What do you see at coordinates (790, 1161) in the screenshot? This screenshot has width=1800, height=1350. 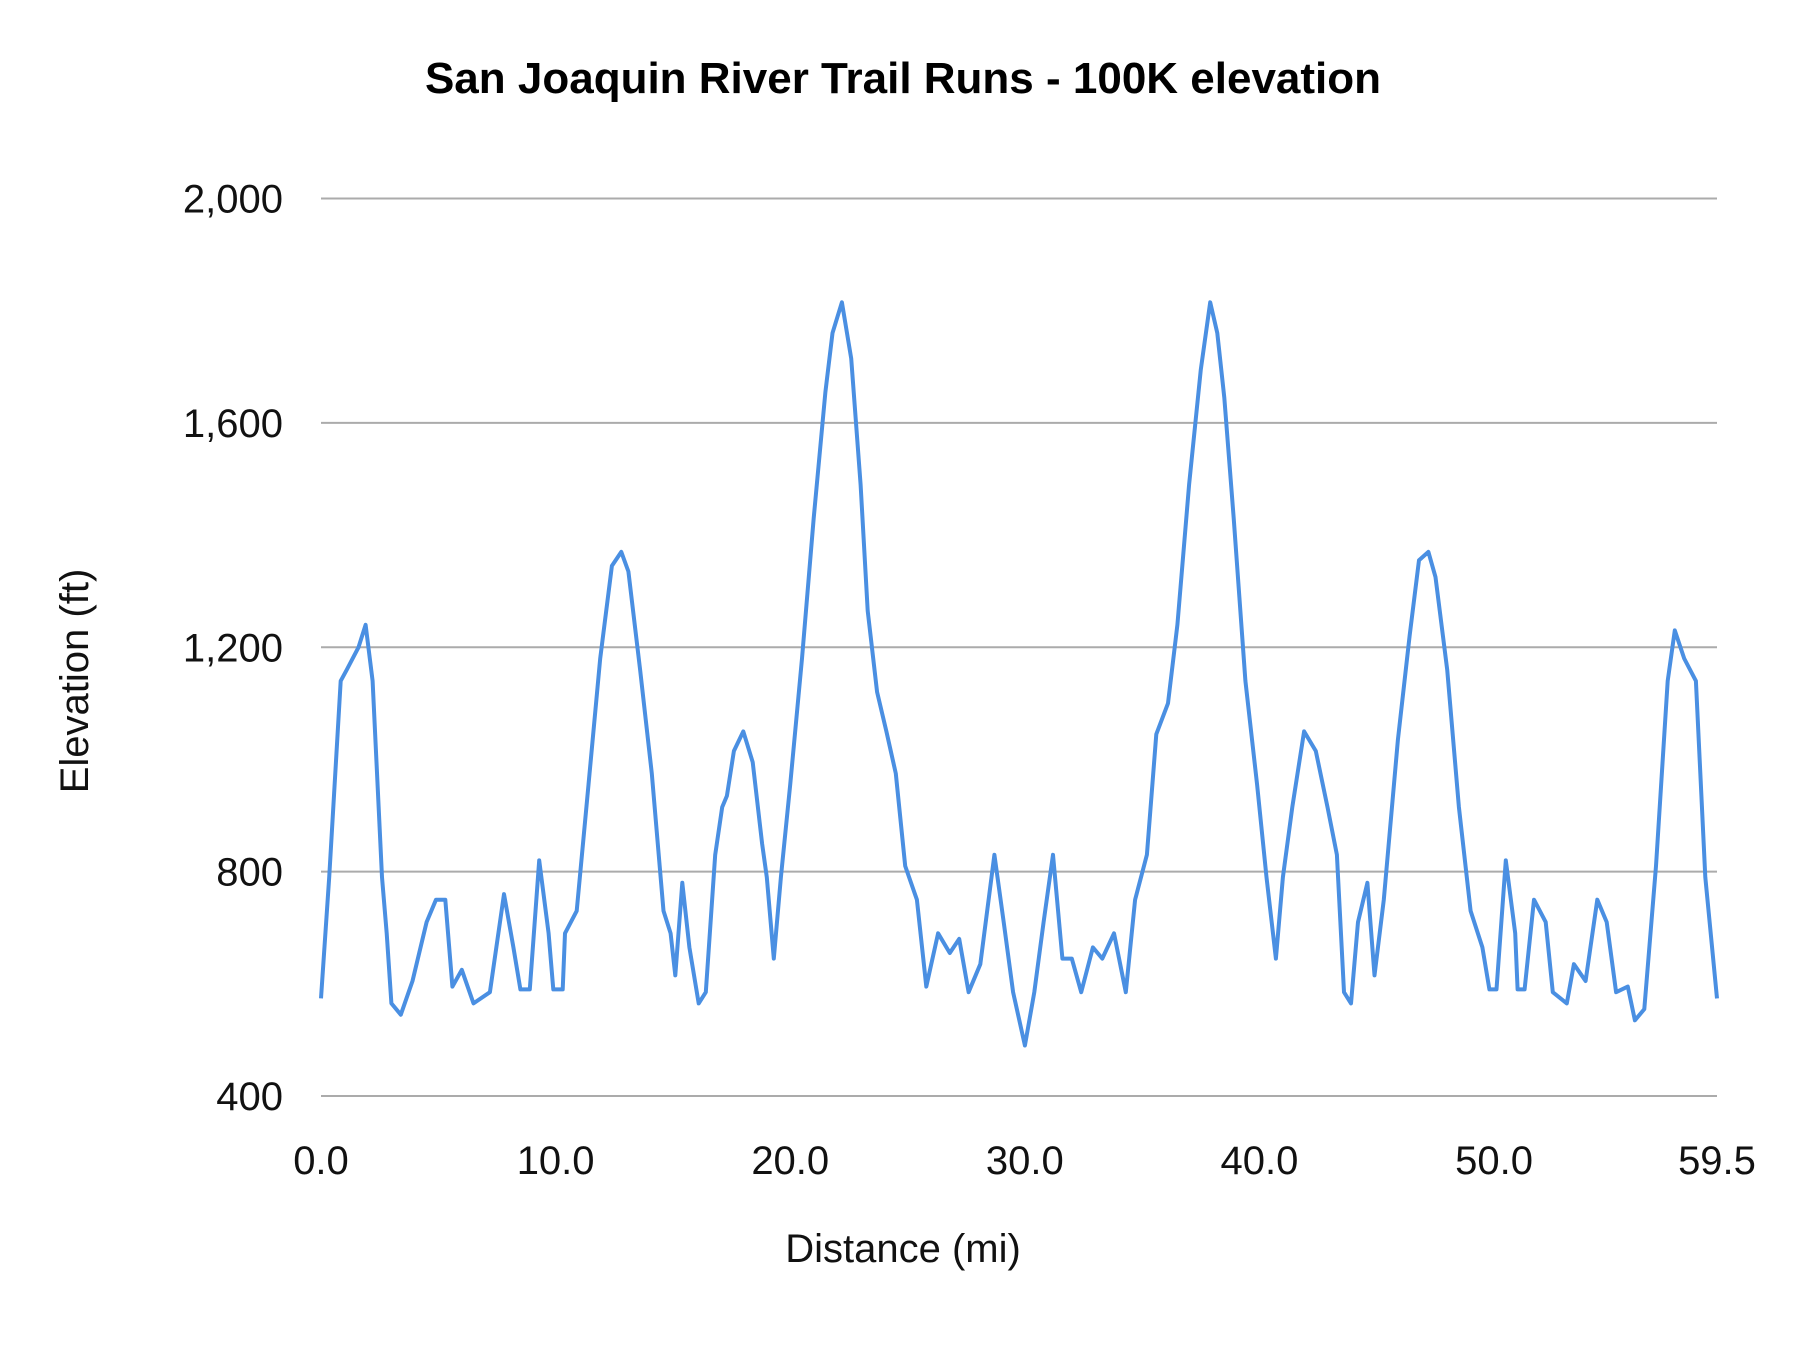 I see `x-tick-label: 20.0` at bounding box center [790, 1161].